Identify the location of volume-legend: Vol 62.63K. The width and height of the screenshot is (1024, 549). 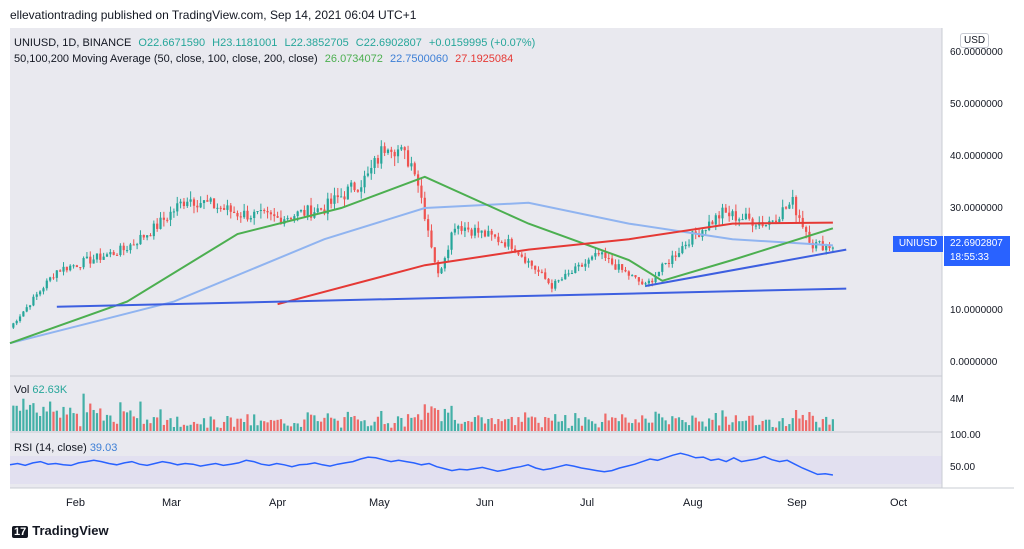
(40, 390).